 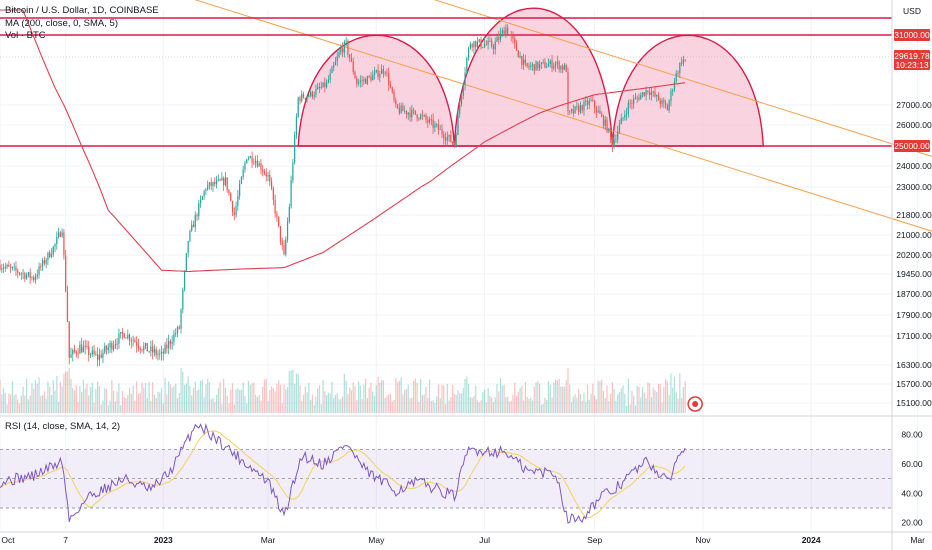 I want to click on price-tick-label: 17900.00, so click(x=914, y=315).